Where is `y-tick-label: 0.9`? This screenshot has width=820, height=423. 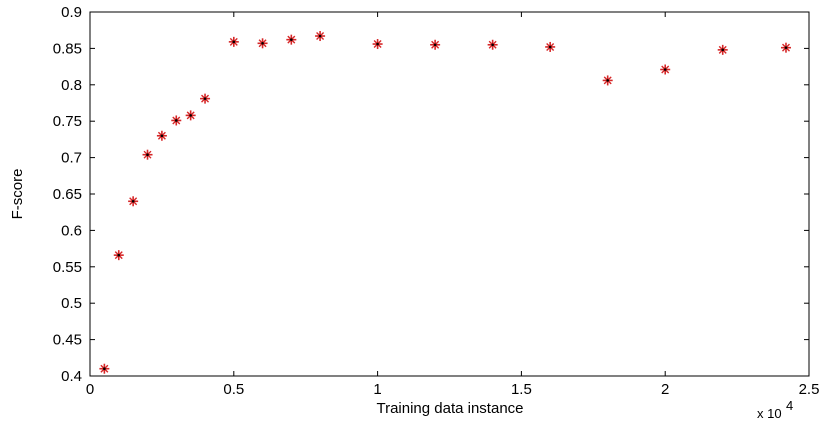
y-tick-label: 0.9 is located at coordinates (71, 12).